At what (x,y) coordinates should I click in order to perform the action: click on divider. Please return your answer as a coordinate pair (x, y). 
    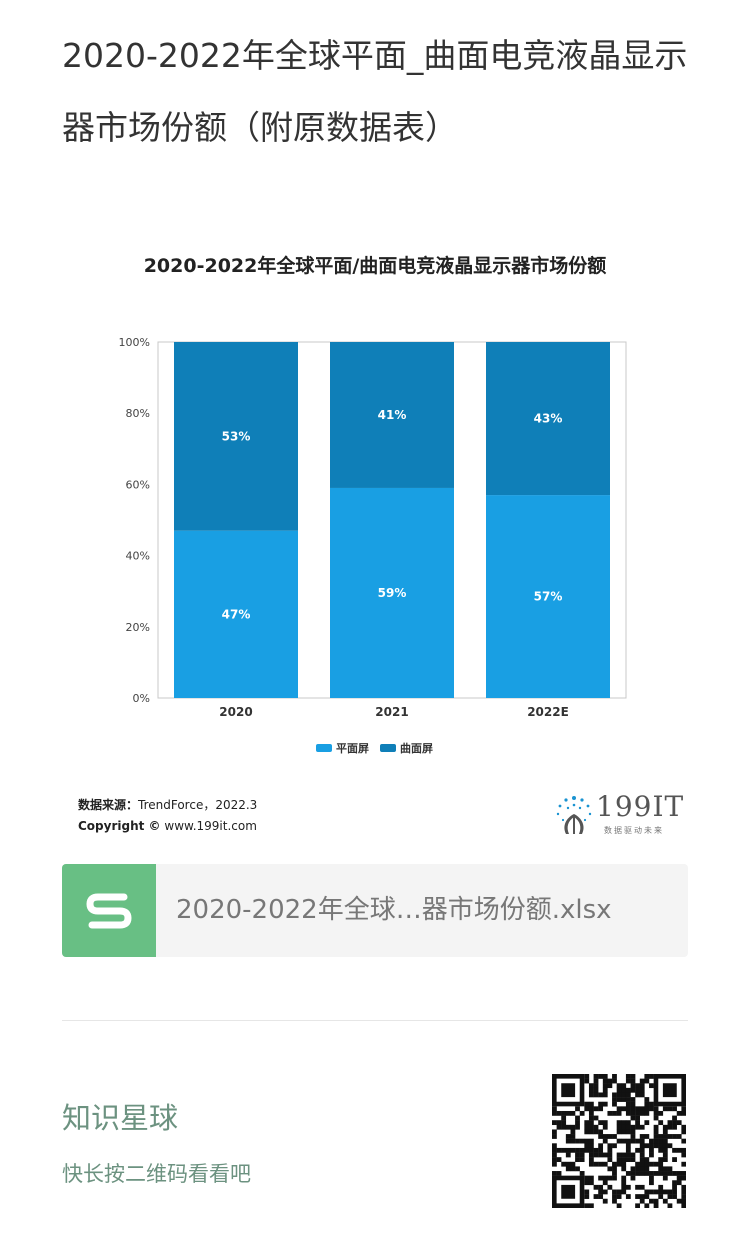
    Looking at the image, I should click on (375, 1020).